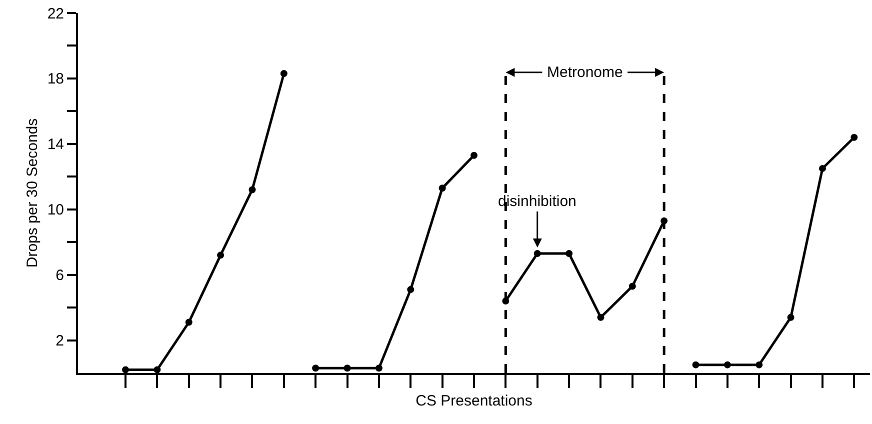  I want to click on y-tick-label: 18, so click(55, 79).